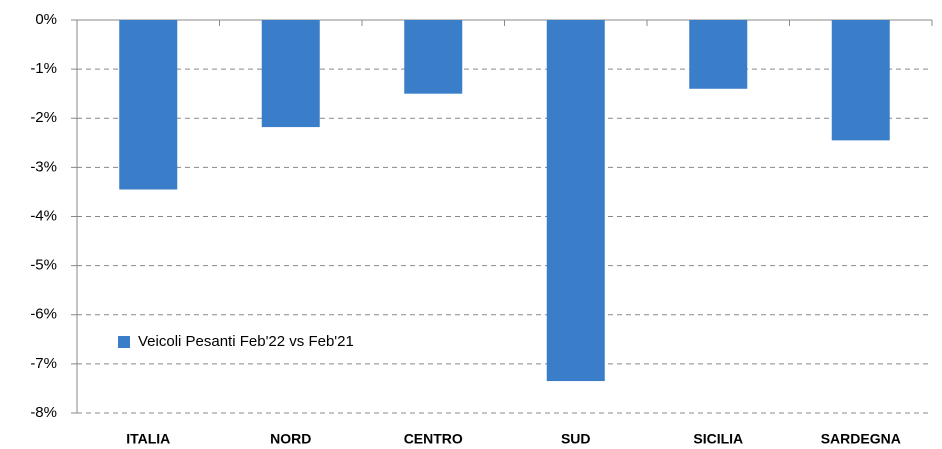 The image size is (942, 449). What do you see at coordinates (43, 265) in the screenshot?
I see `y-tick-label: -5%` at bounding box center [43, 265].